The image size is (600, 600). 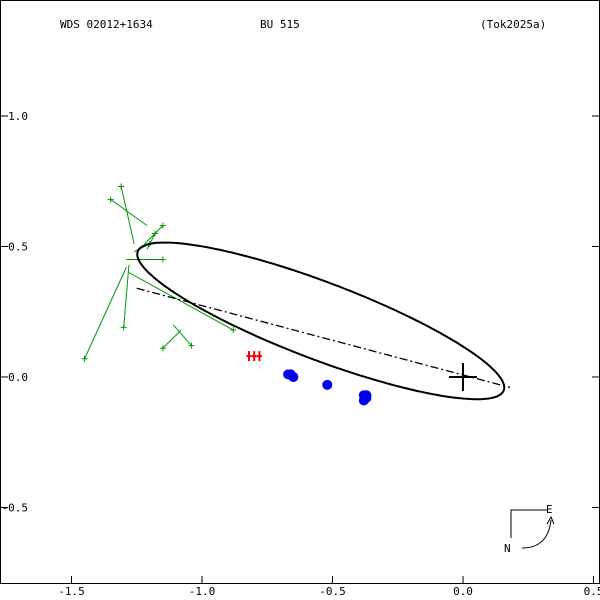 I want to click on micrometer-observations, so click(x=159, y=272).